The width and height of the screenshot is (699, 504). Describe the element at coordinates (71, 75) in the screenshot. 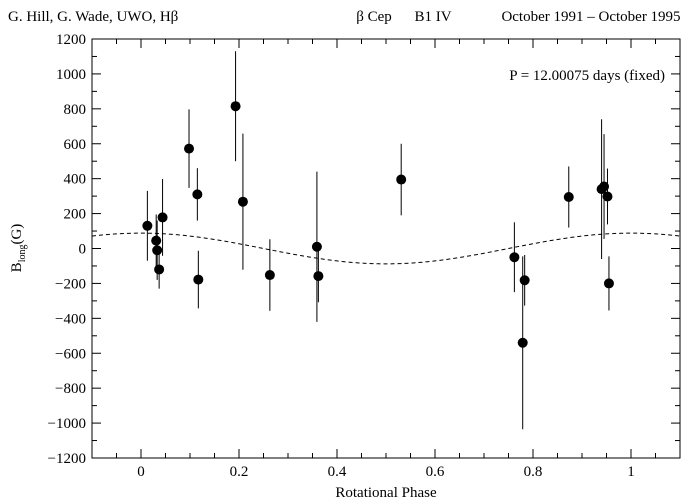

I see `y-tick-label: 1000` at that location.